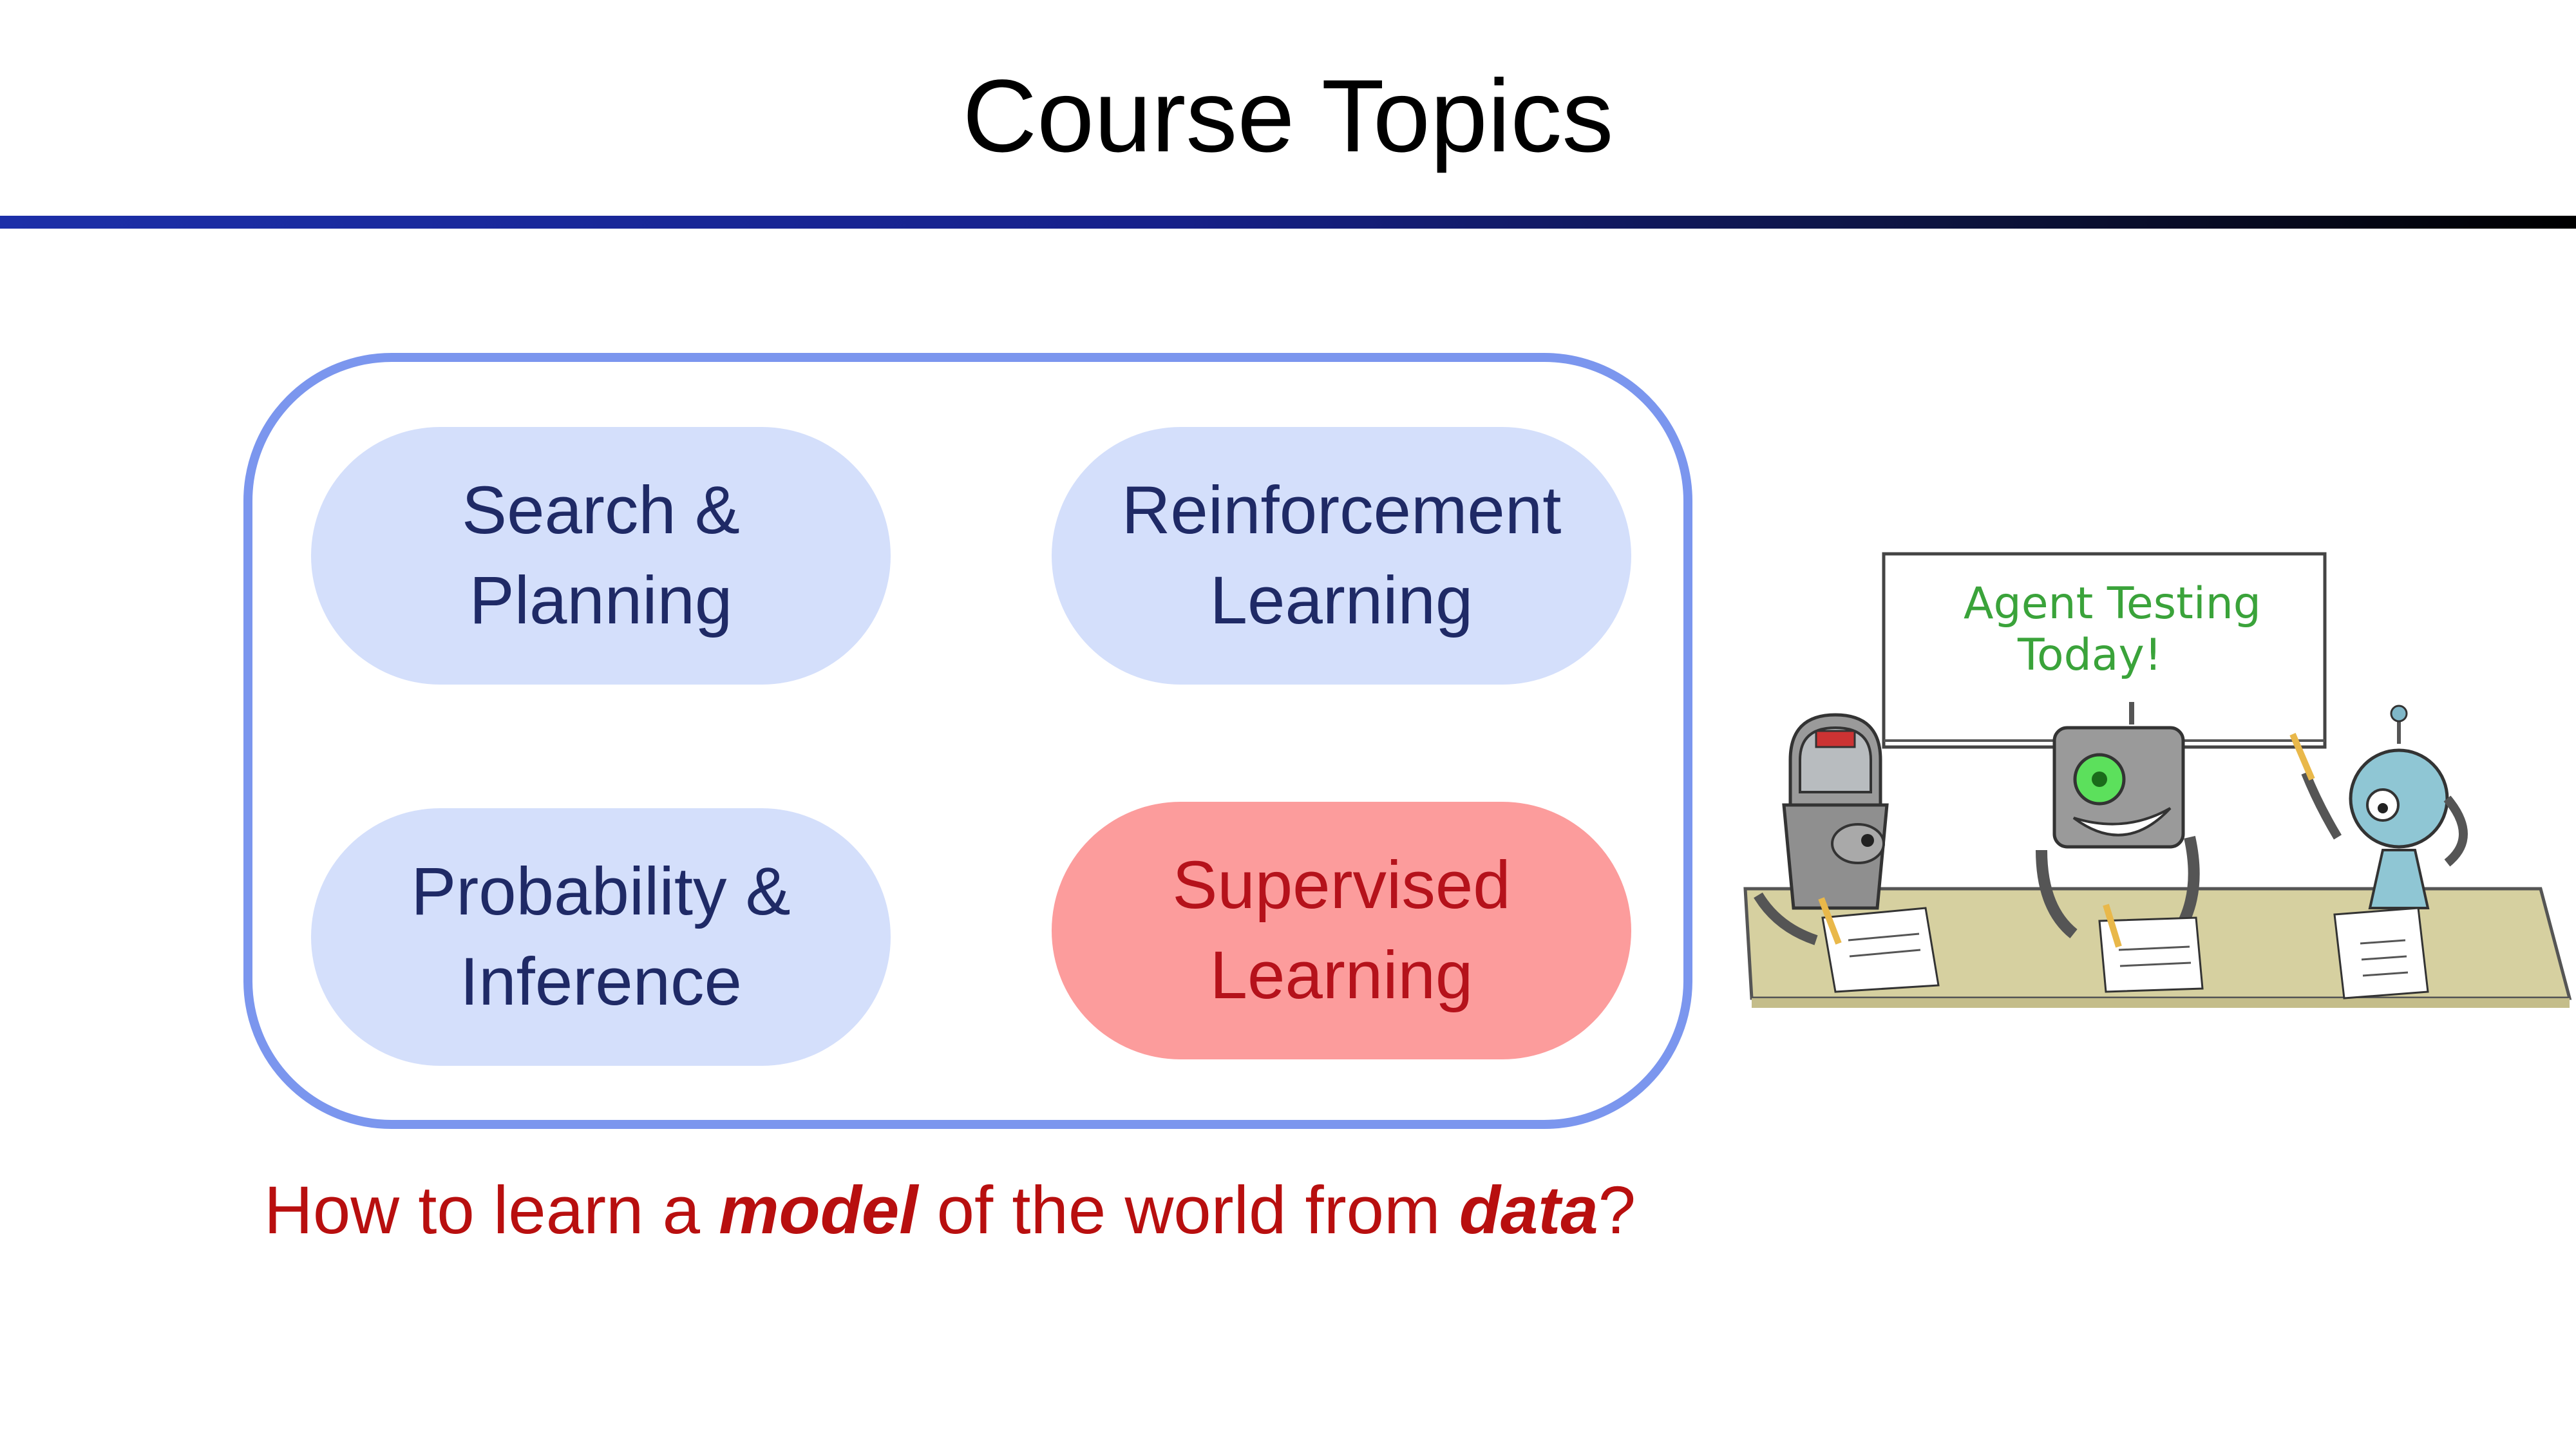 This screenshot has height=1449, width=2576. I want to click on topic-reinforcement-learning: Reinforcement Learning, so click(1341, 556).